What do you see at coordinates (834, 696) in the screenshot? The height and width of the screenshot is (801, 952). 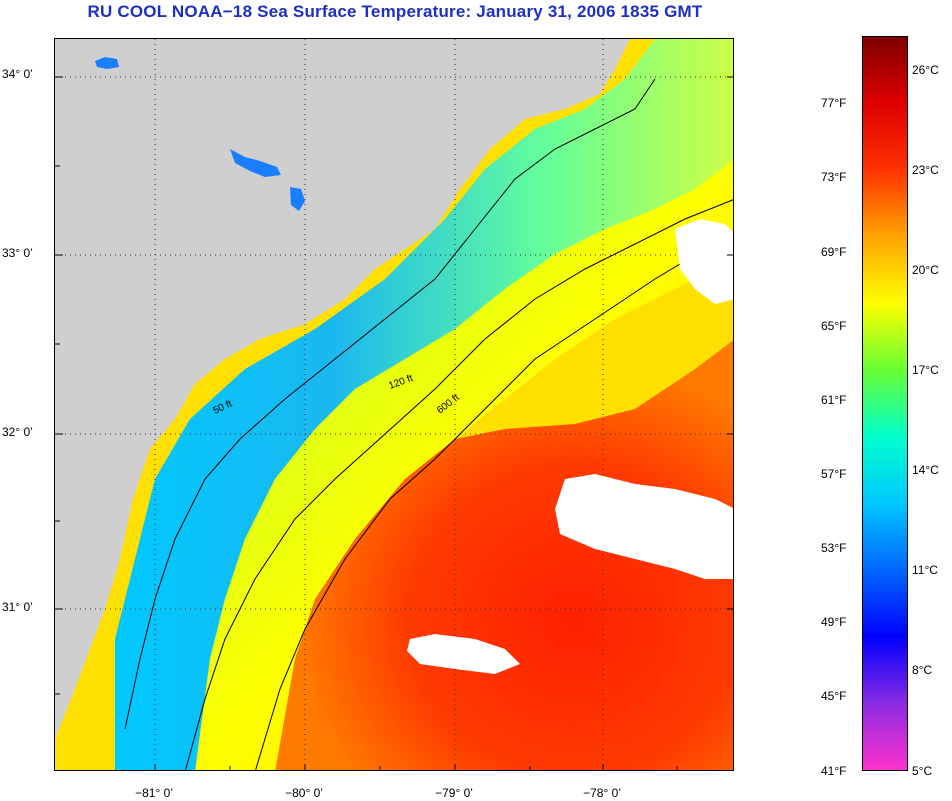 I see `colorbar-label-f: 45°F` at bounding box center [834, 696].